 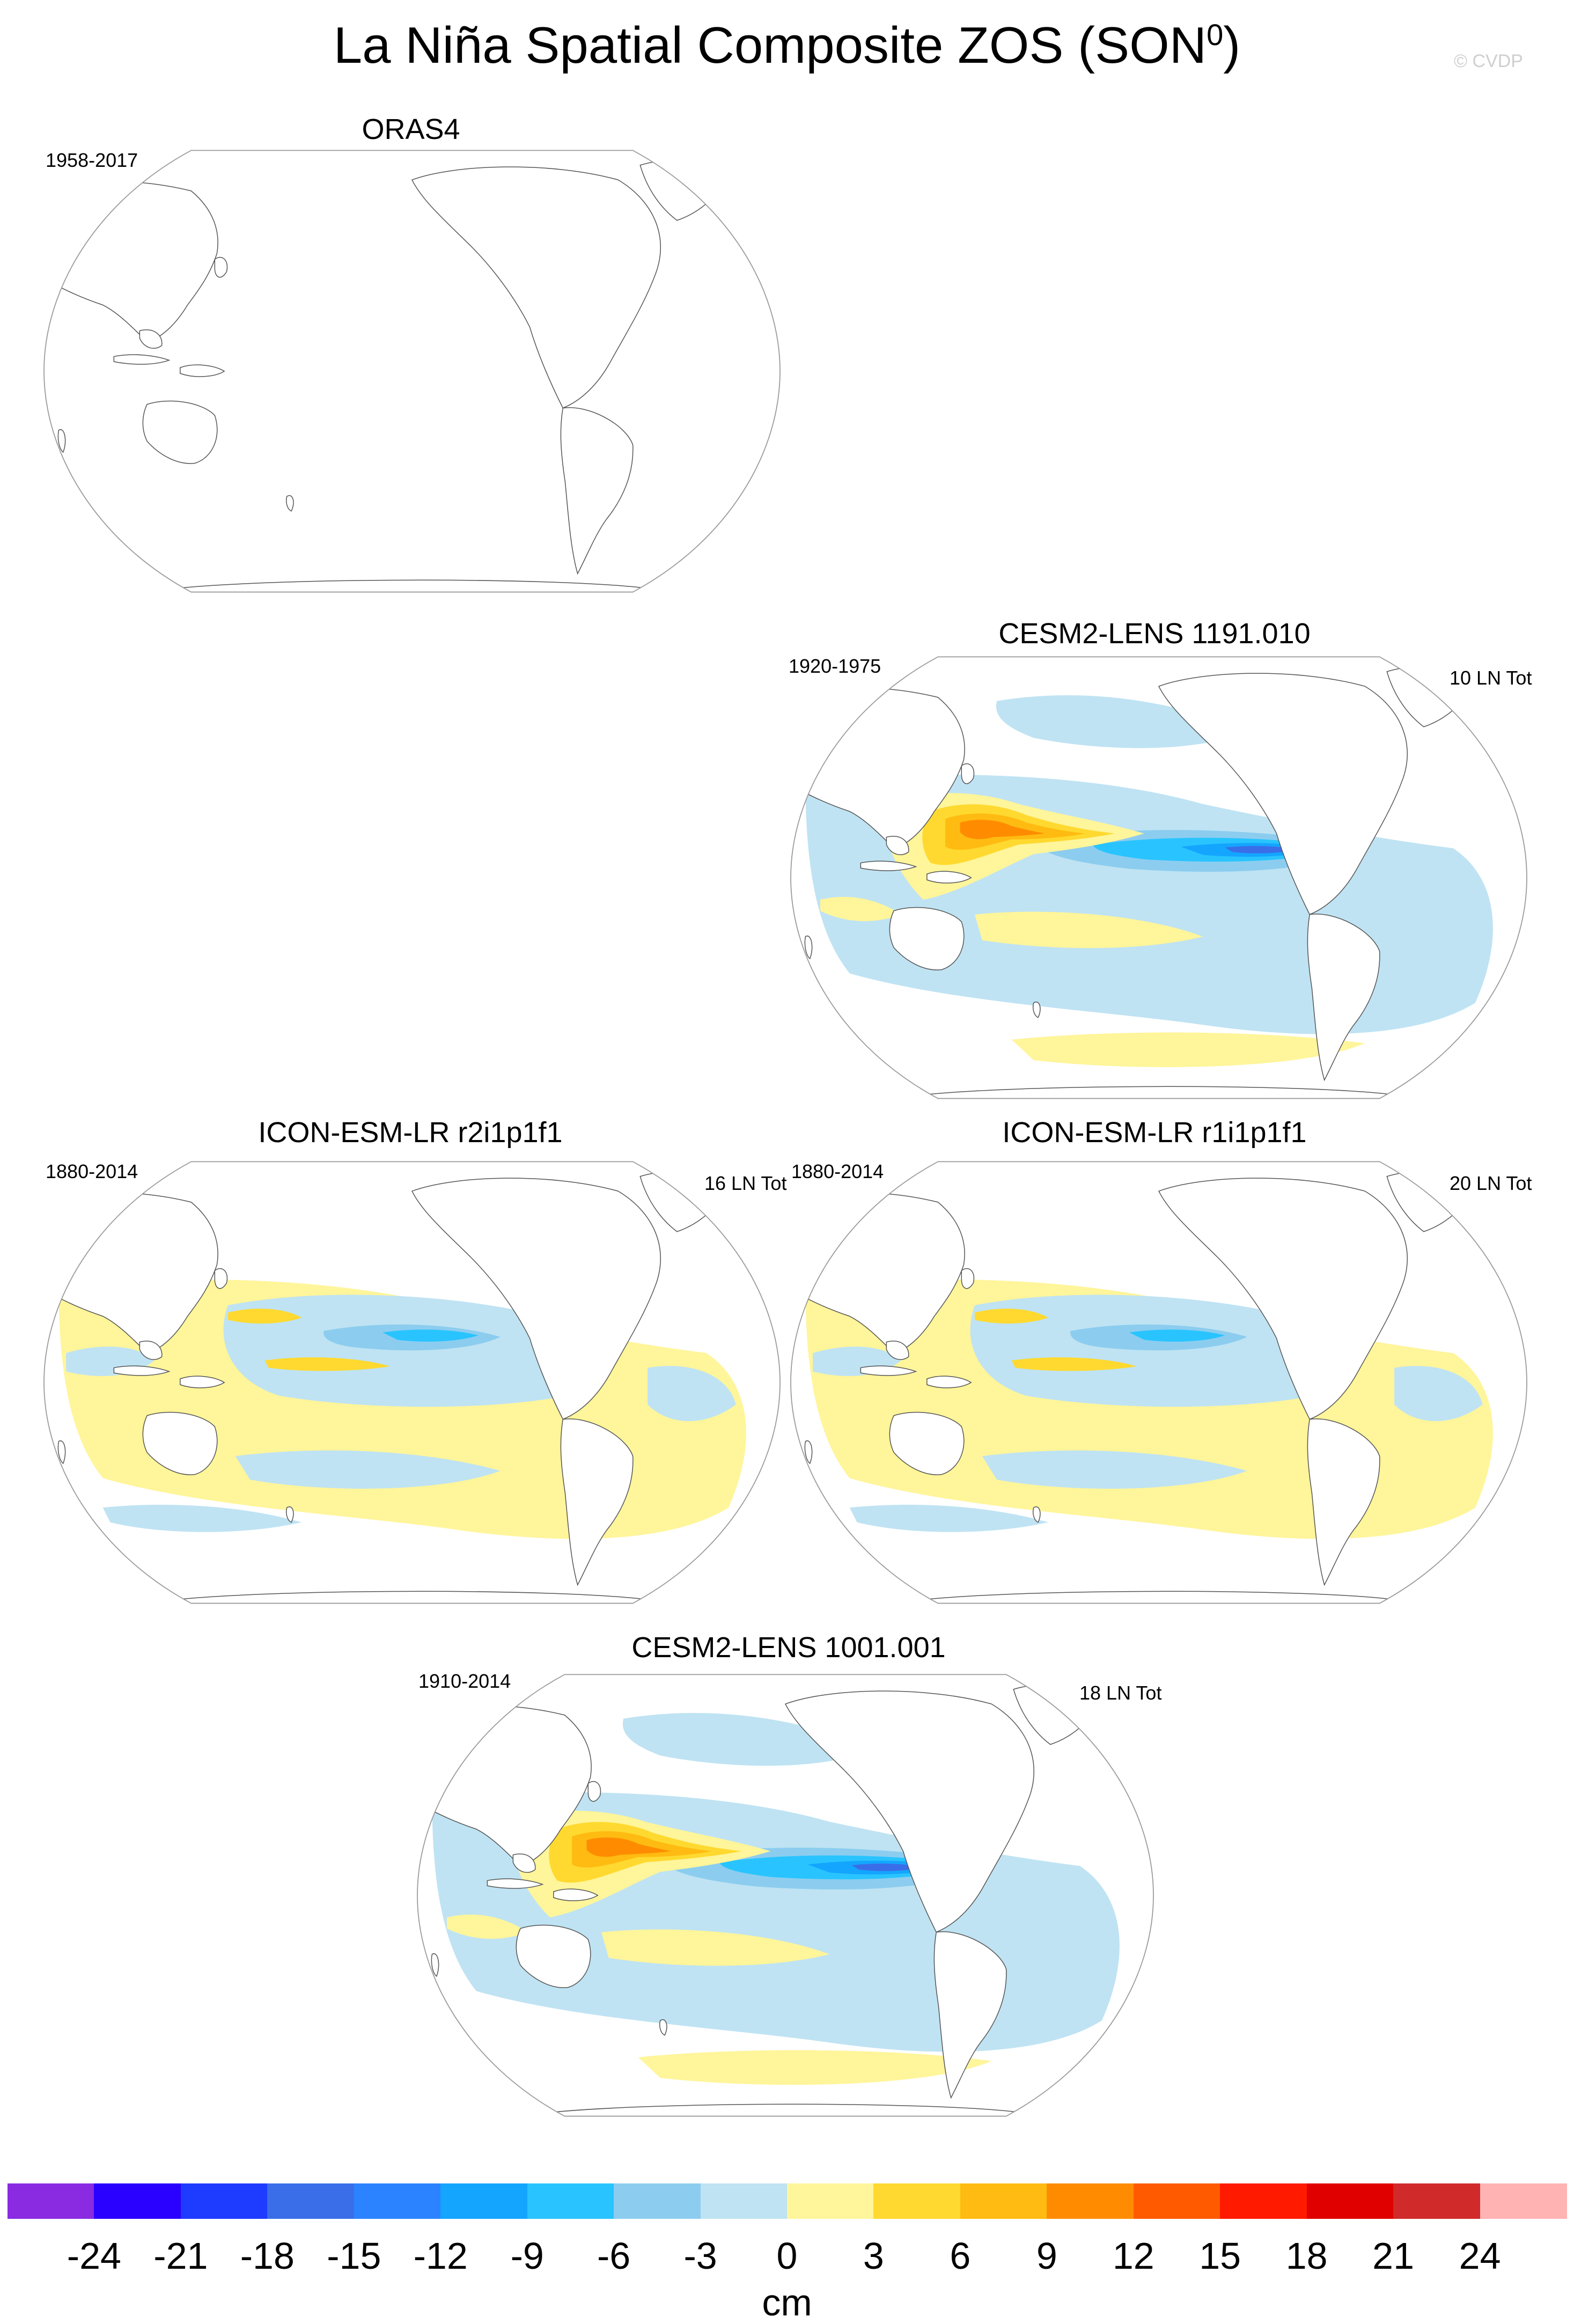 What do you see at coordinates (464, 1681) in the screenshot?
I see `panel-period-cesm2-1001: 1910-2014` at bounding box center [464, 1681].